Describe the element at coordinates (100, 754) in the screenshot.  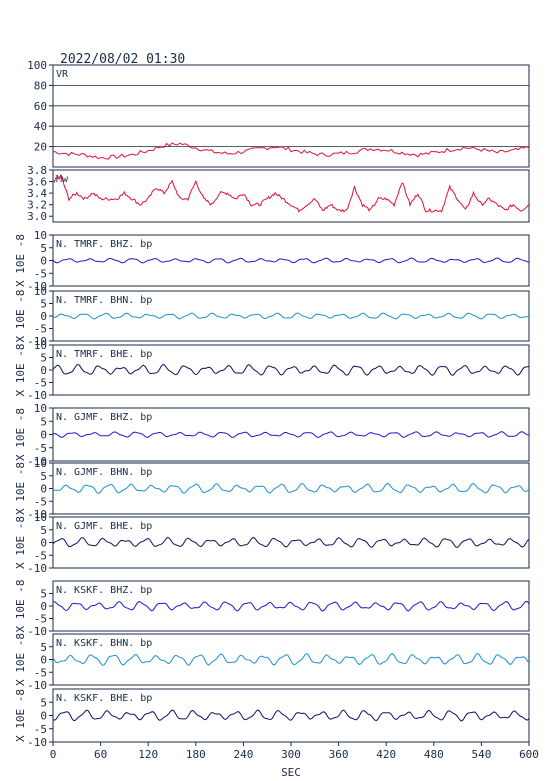
I see `x-tick-label: 60` at that location.